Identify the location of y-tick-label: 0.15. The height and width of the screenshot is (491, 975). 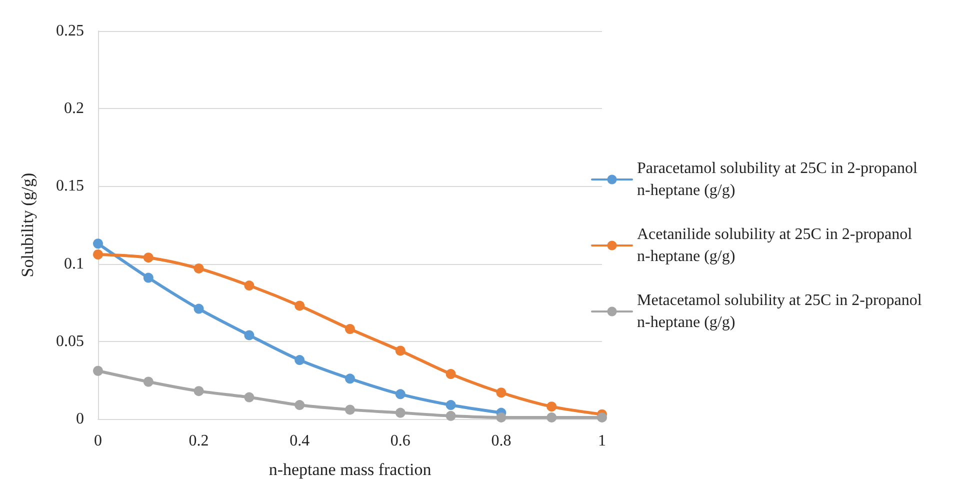
(70, 186).